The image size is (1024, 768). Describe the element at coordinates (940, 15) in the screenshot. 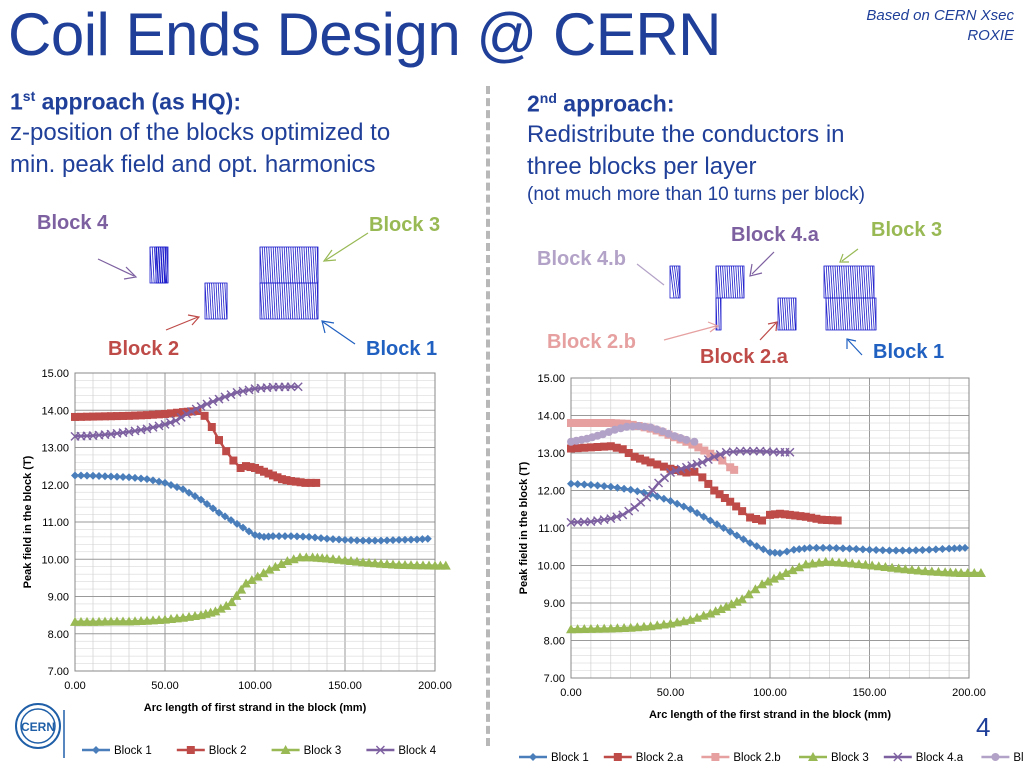

I see `credit-line-1: Based on CERN Xsec` at that location.